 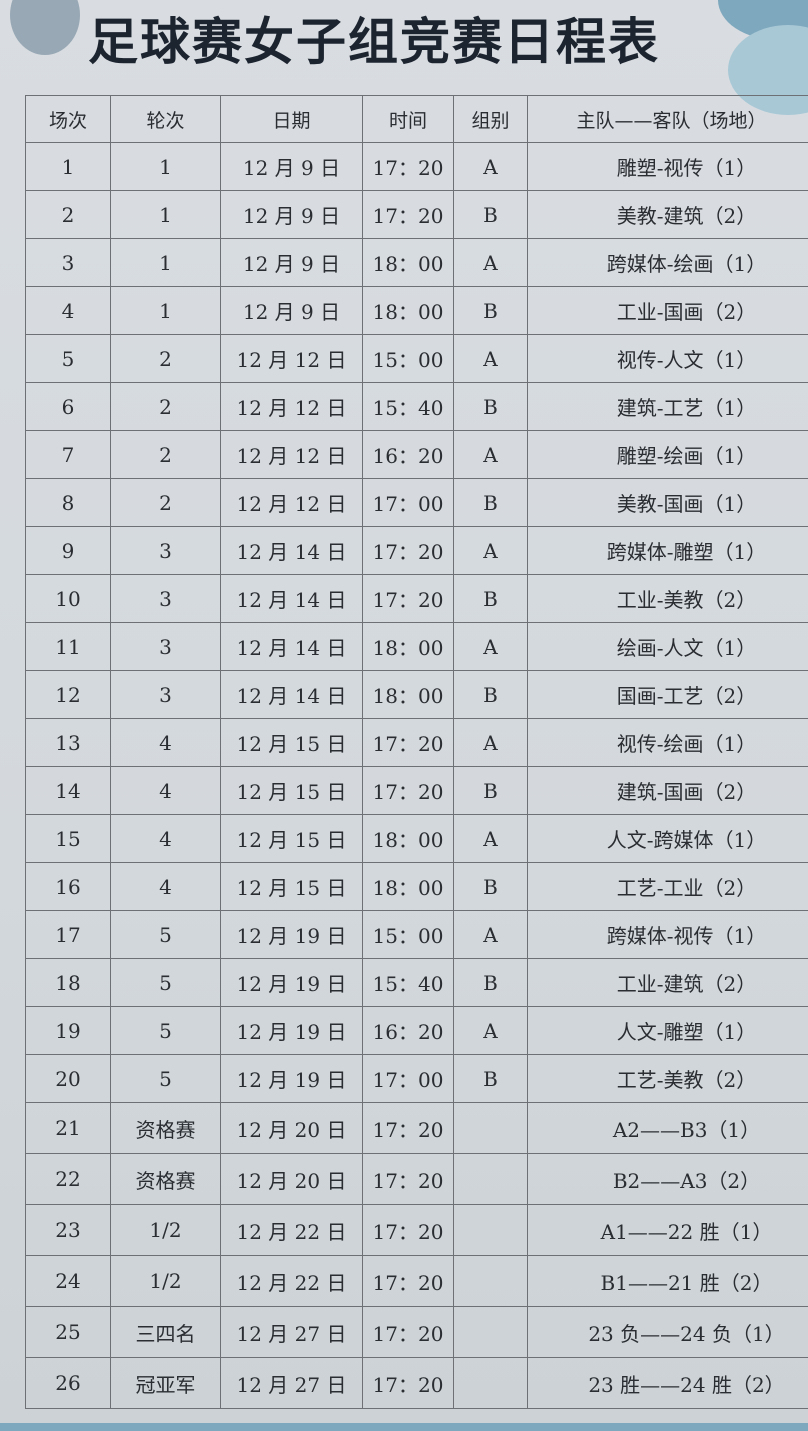 What do you see at coordinates (667, 1281) in the screenshot?
I see `cell-matchup: B1——21 胜（2）` at bounding box center [667, 1281].